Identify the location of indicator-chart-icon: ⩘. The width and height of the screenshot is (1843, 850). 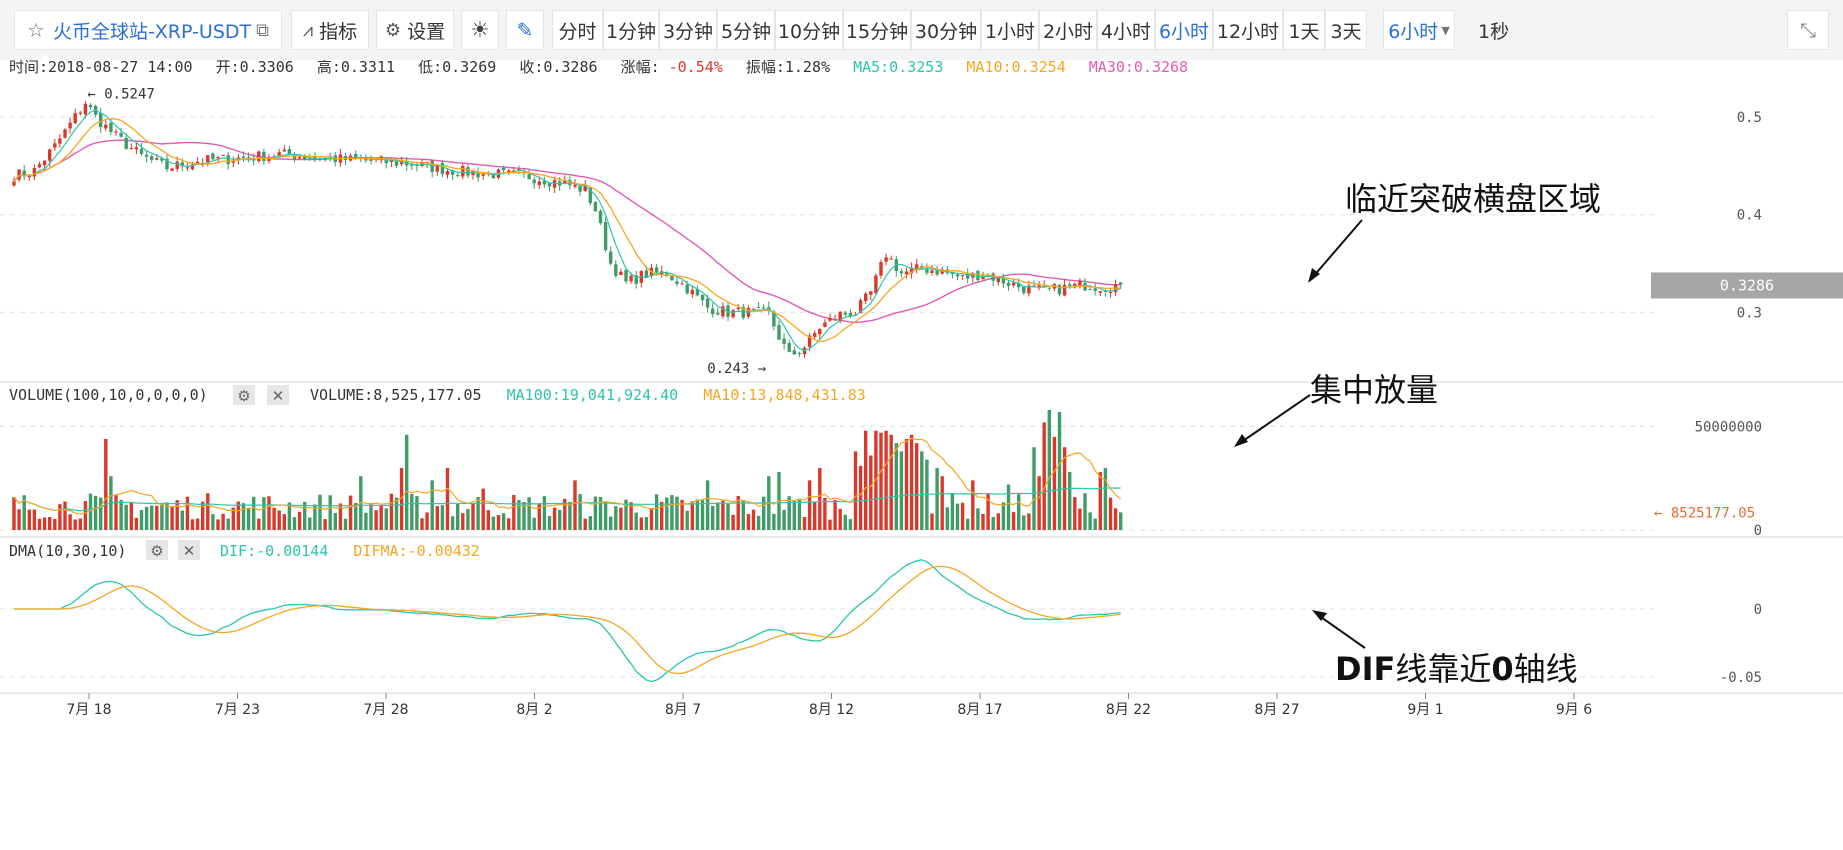
(308, 30).